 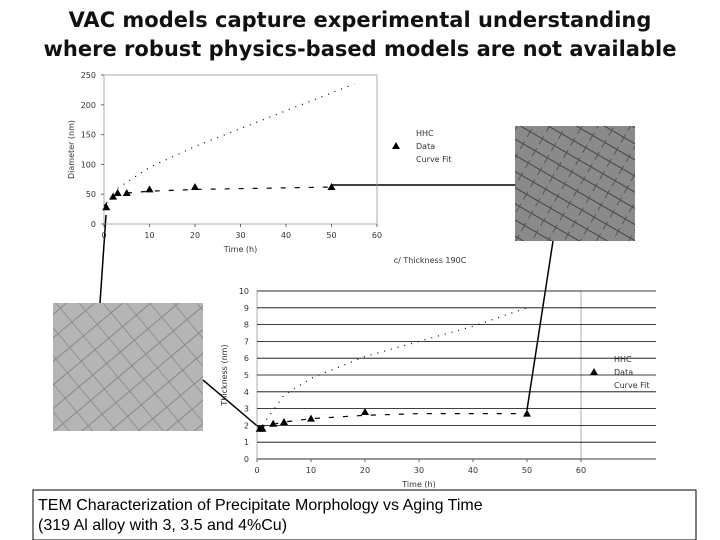 What do you see at coordinates (430, 260) in the screenshot?
I see `chart-title: c/ Thickness 190C` at bounding box center [430, 260].